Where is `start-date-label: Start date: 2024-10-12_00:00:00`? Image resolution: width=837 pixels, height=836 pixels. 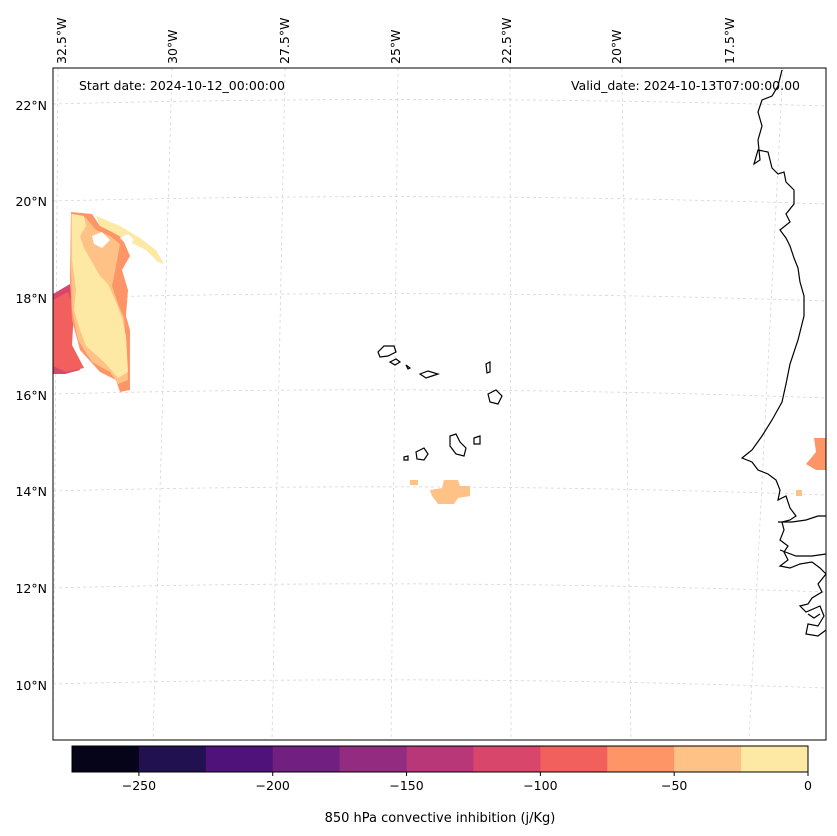
start-date-label: Start date: 2024-10-12_00:00:00 is located at coordinates (182, 85).